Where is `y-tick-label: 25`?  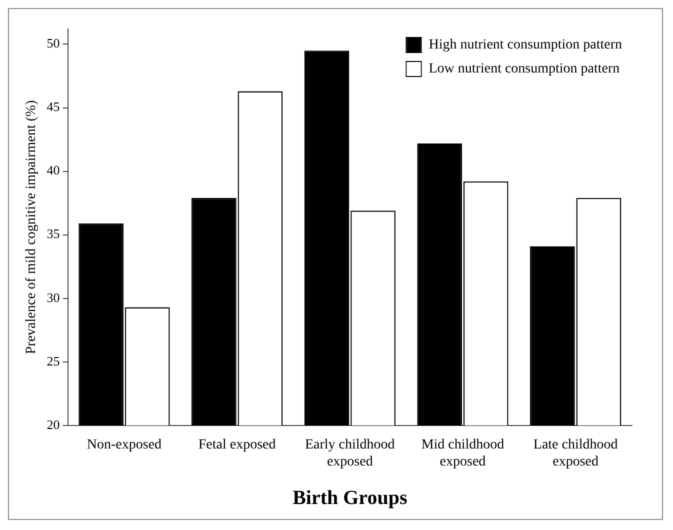
y-tick-label: 25 is located at coordinates (53, 360).